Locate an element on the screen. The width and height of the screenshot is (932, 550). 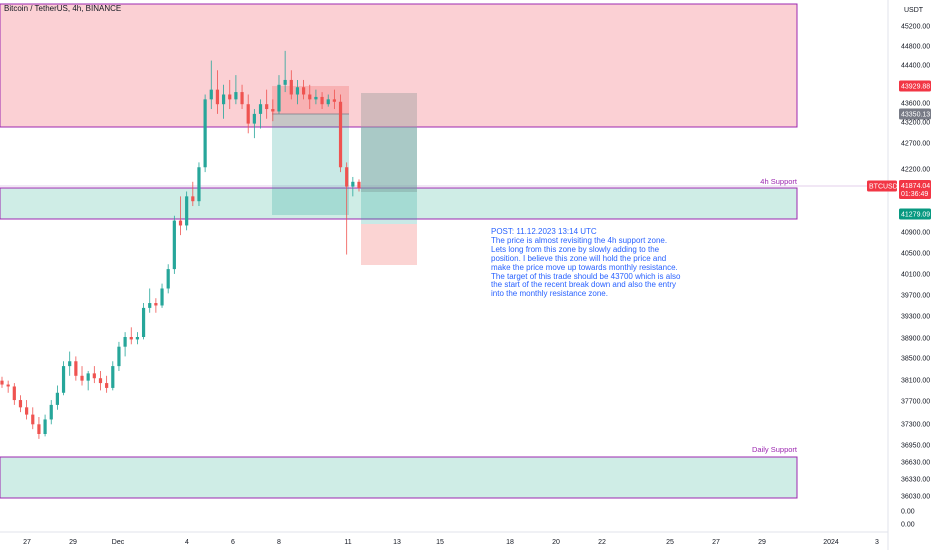
time-tick-label: 20 is located at coordinates (556, 542).